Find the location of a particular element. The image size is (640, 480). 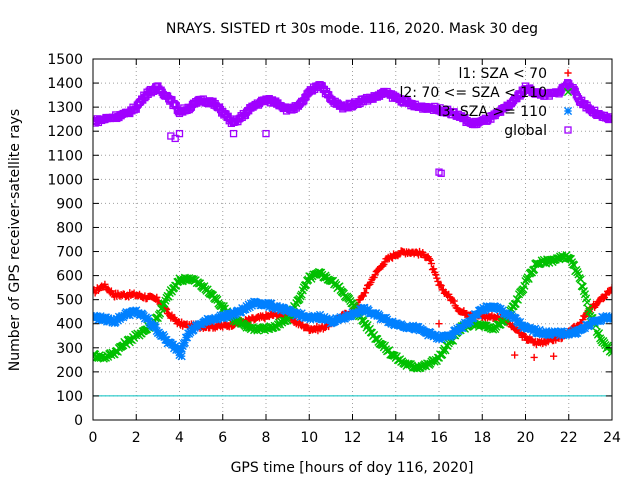

x-tick-label: 2 is located at coordinates (136, 438).